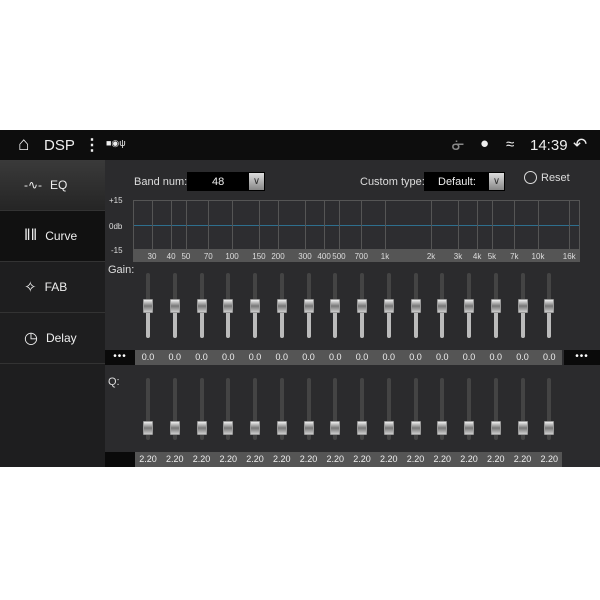 This screenshot has width=600, height=600. I want to click on sidebar-item-eq: -∿- EQ, so click(52, 185).